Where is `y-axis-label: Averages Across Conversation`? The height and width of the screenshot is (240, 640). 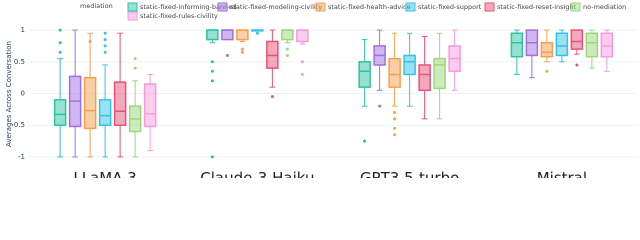
y-axis-label: Averages Across Conversation is located at coordinates (9, 94).